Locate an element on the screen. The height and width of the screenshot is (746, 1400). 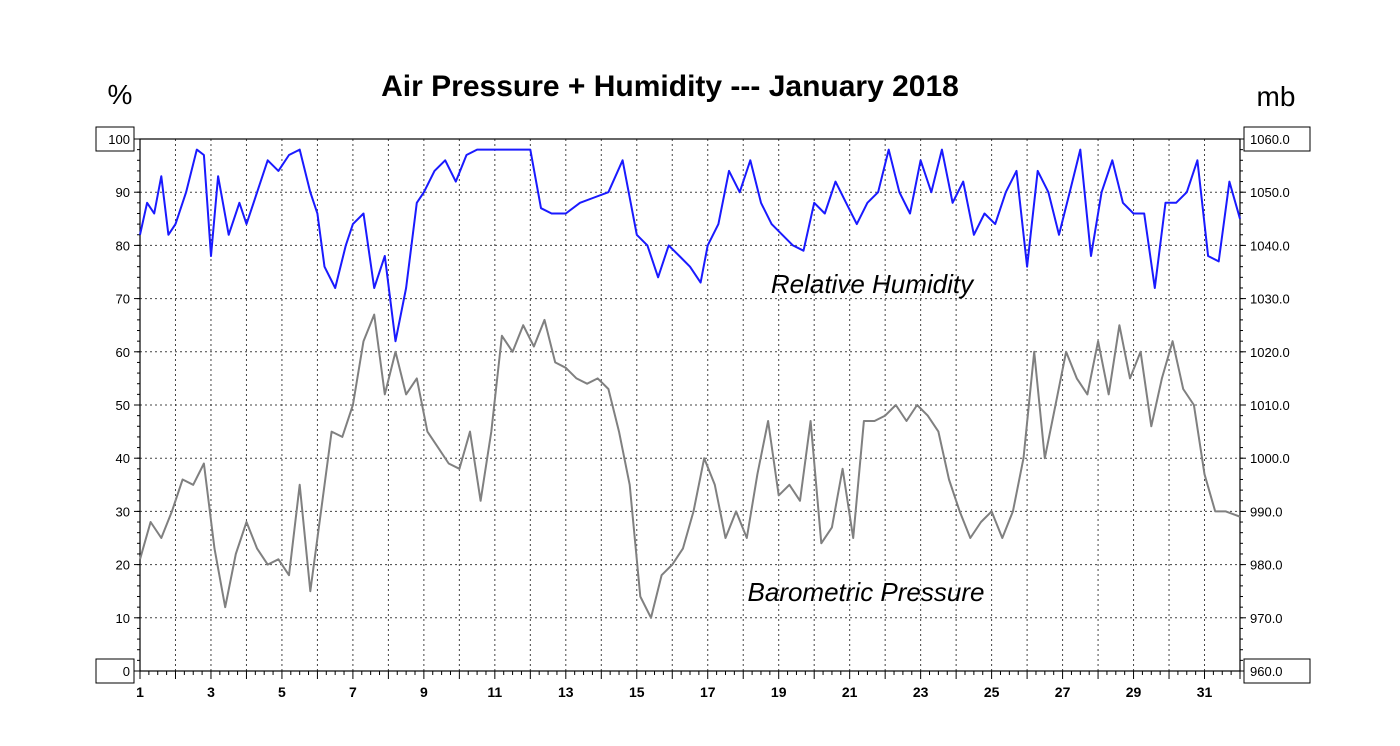
right-tick-label: 1000.0 is located at coordinates (1270, 458).